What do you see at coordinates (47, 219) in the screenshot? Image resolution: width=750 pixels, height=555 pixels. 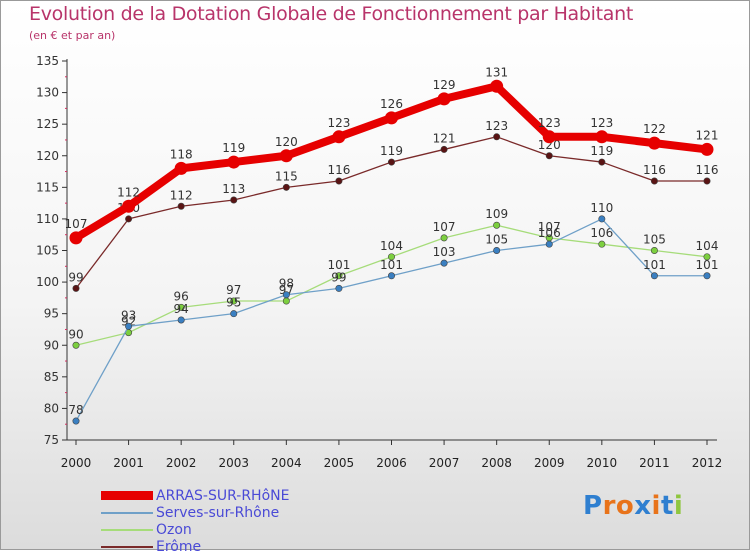 I see `y-tick-label: 110` at bounding box center [47, 219].